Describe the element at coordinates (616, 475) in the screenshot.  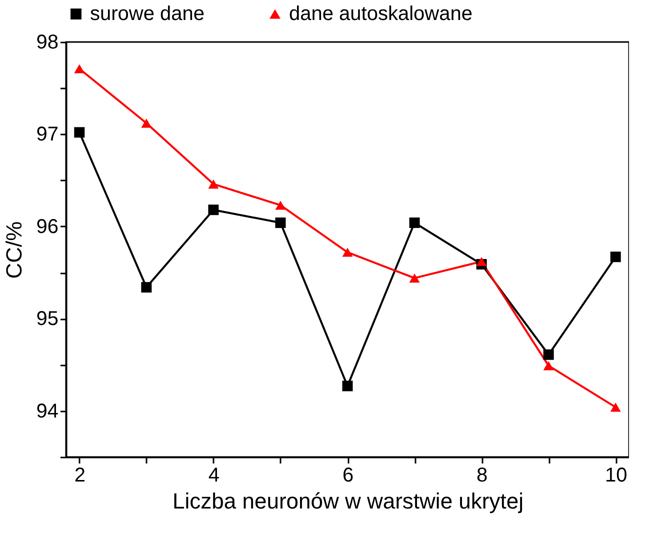
I see `x-tick-label: 10` at that location.